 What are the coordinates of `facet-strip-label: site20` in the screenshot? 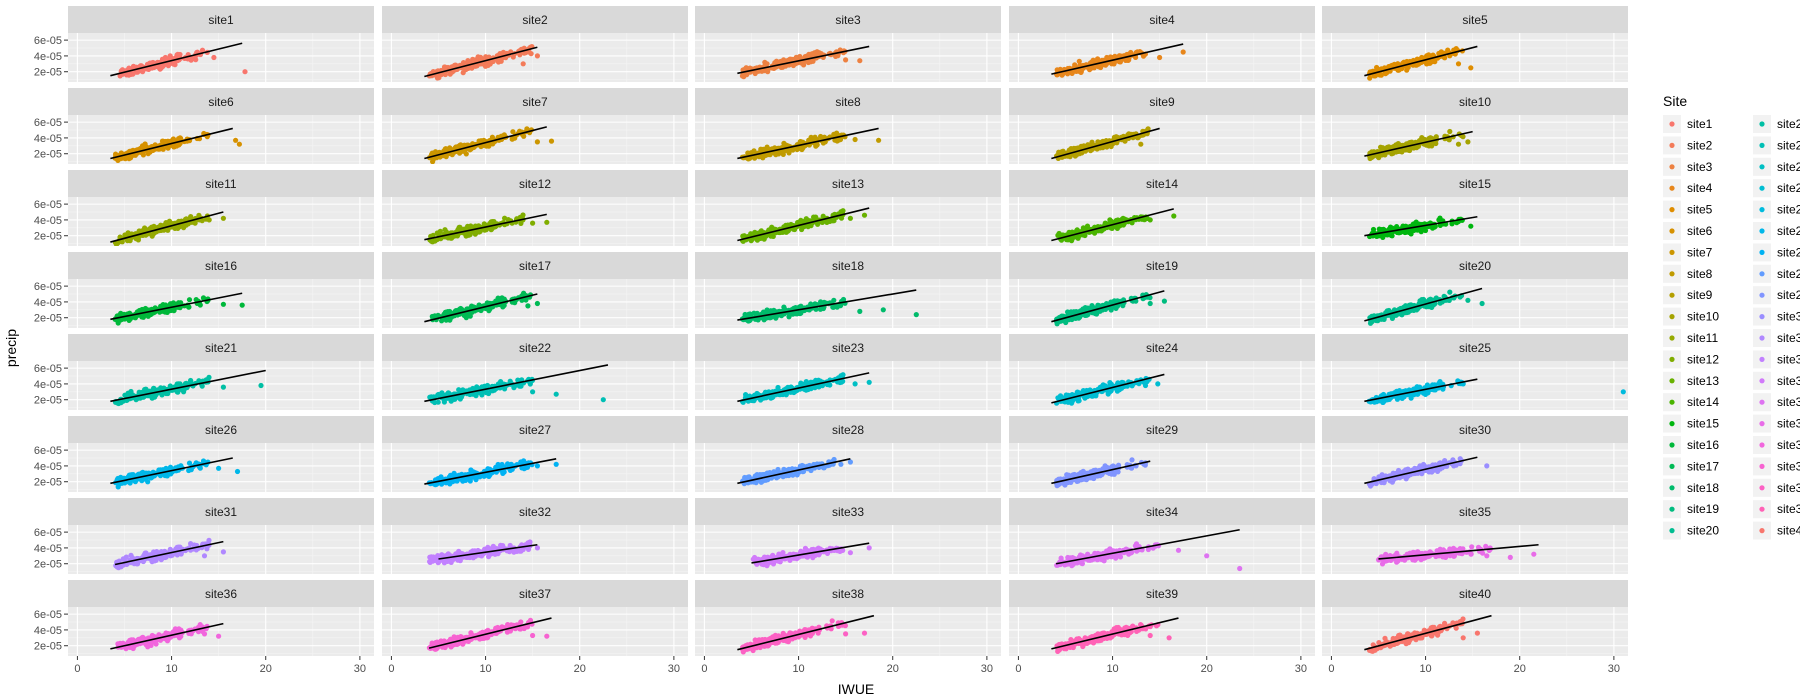 It's located at (1475, 266).